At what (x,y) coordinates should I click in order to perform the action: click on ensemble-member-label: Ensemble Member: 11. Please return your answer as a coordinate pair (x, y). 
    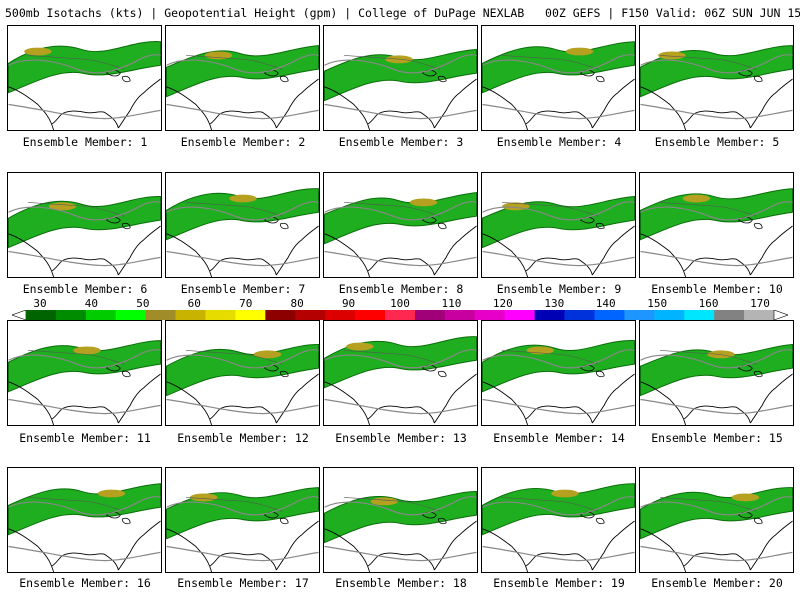
    Looking at the image, I should click on (85, 438).